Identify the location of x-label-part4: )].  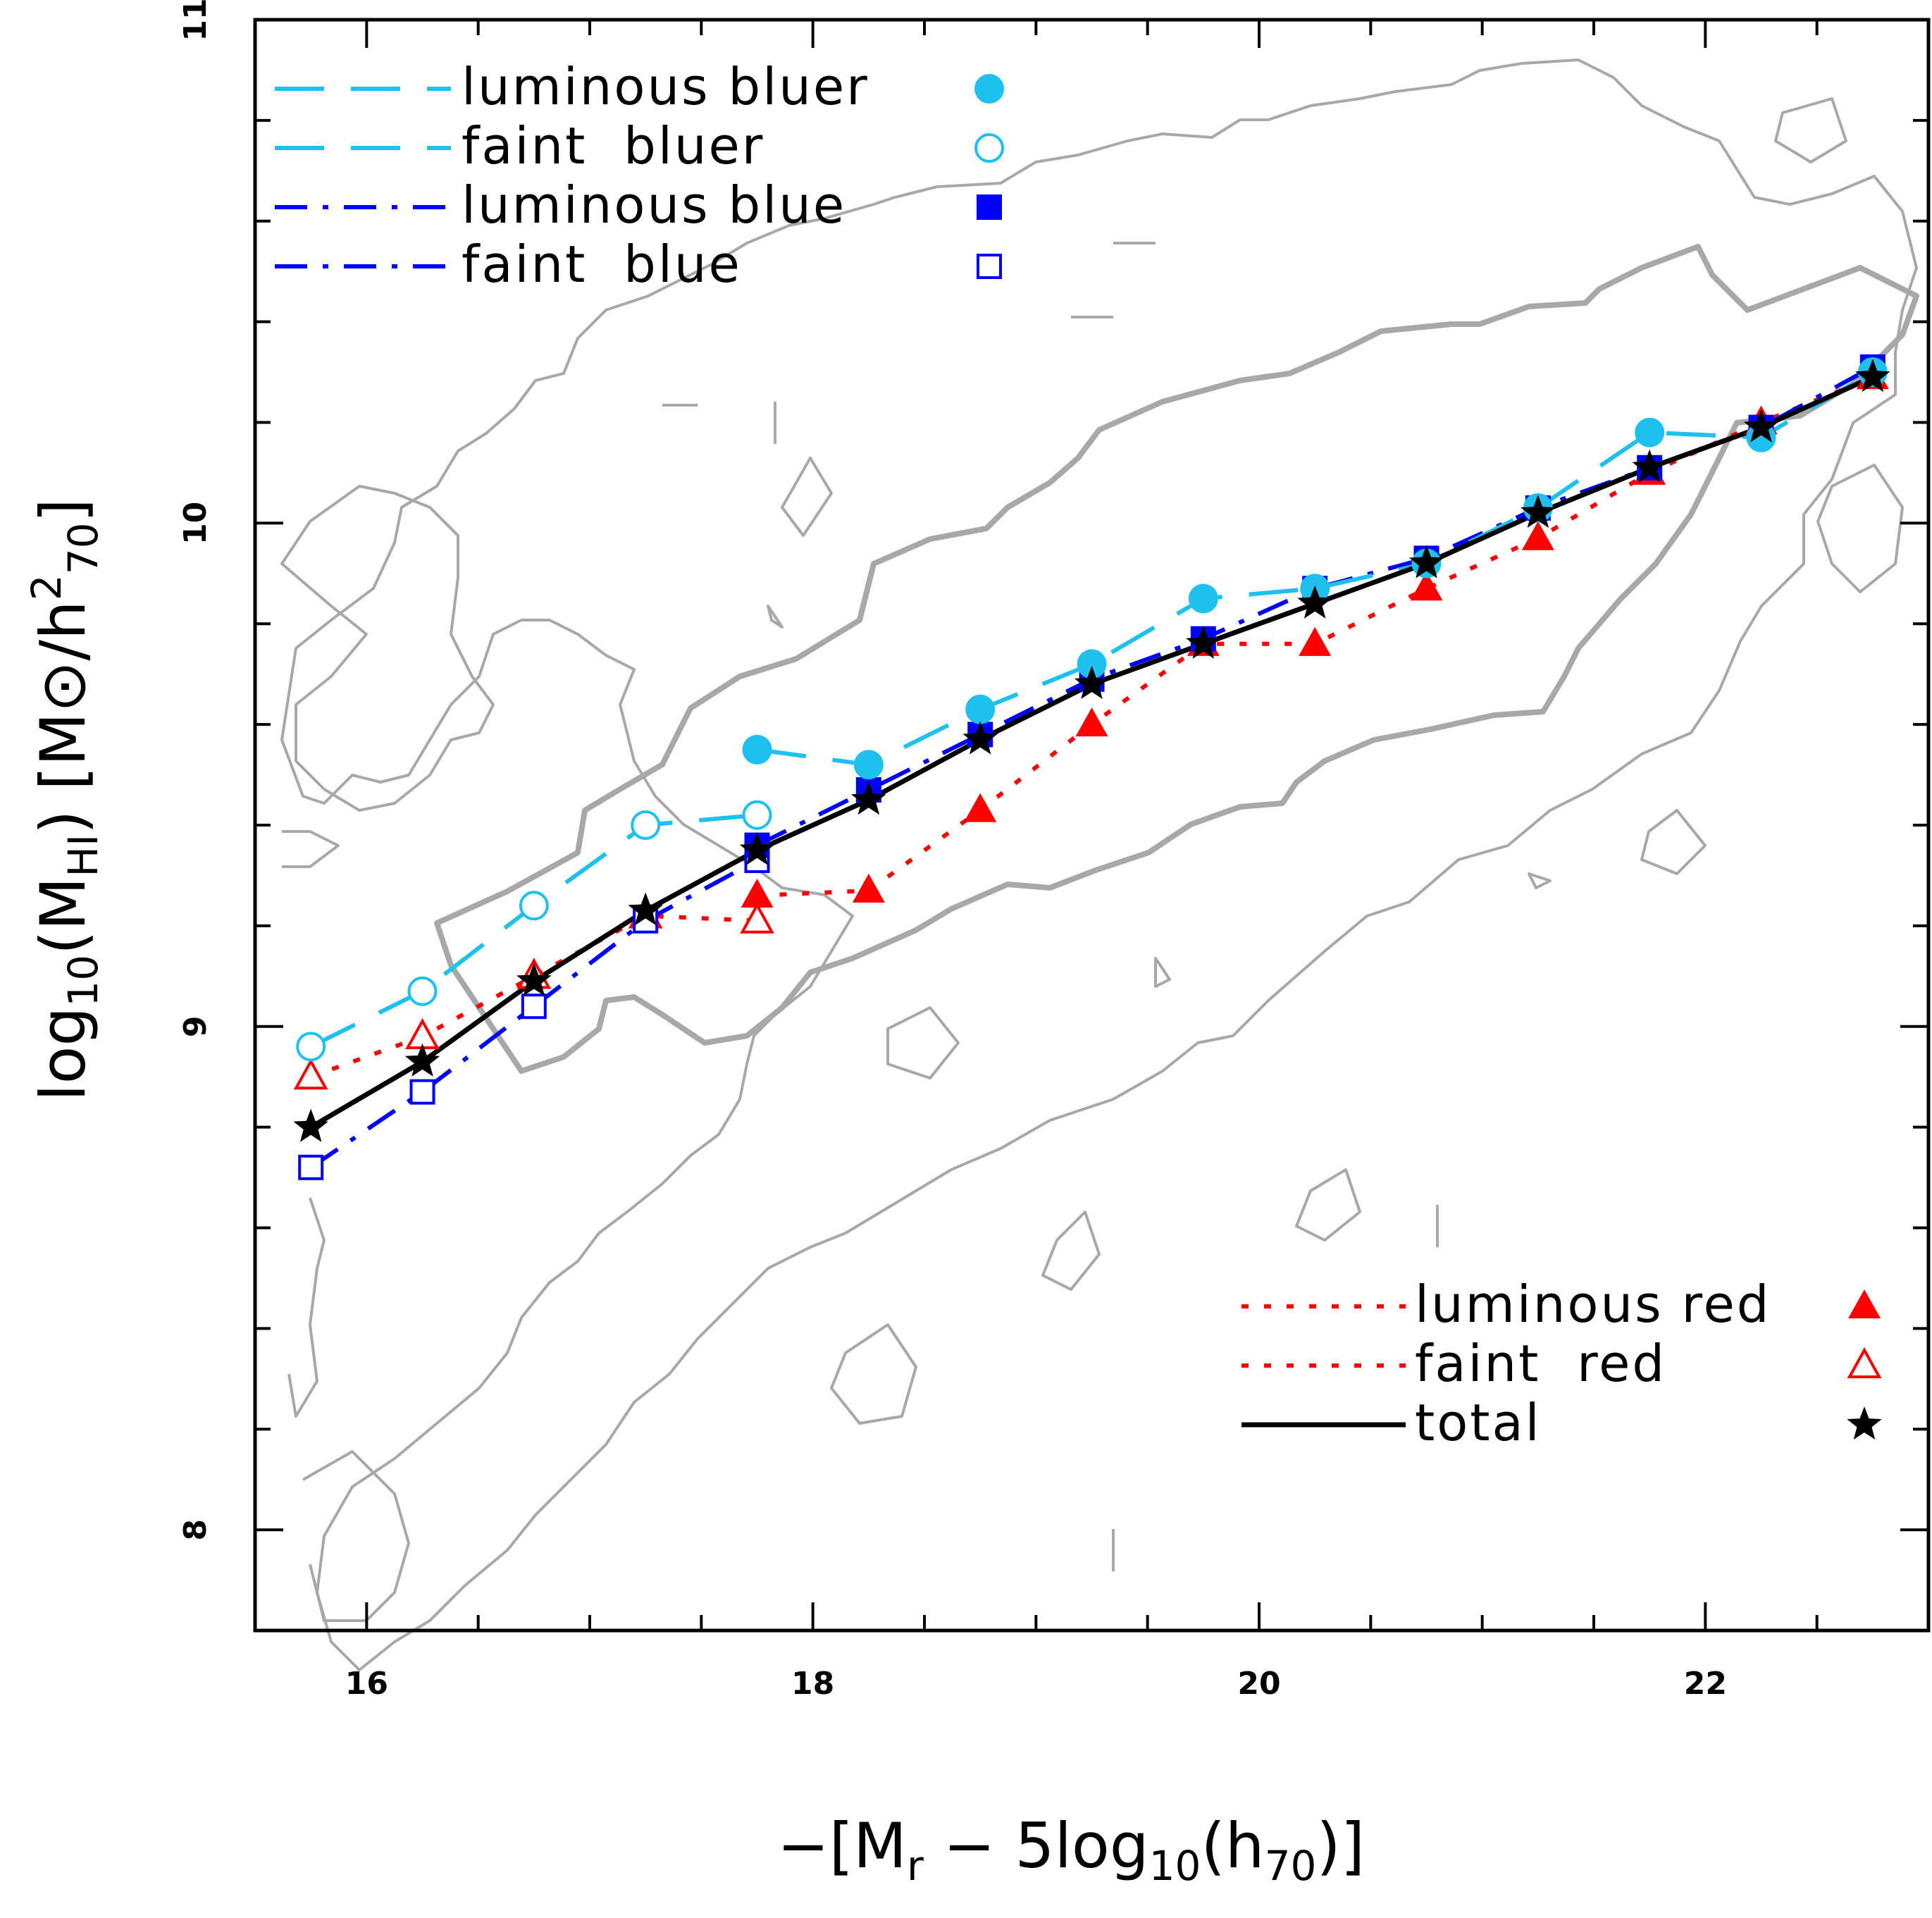
(1340, 1845).